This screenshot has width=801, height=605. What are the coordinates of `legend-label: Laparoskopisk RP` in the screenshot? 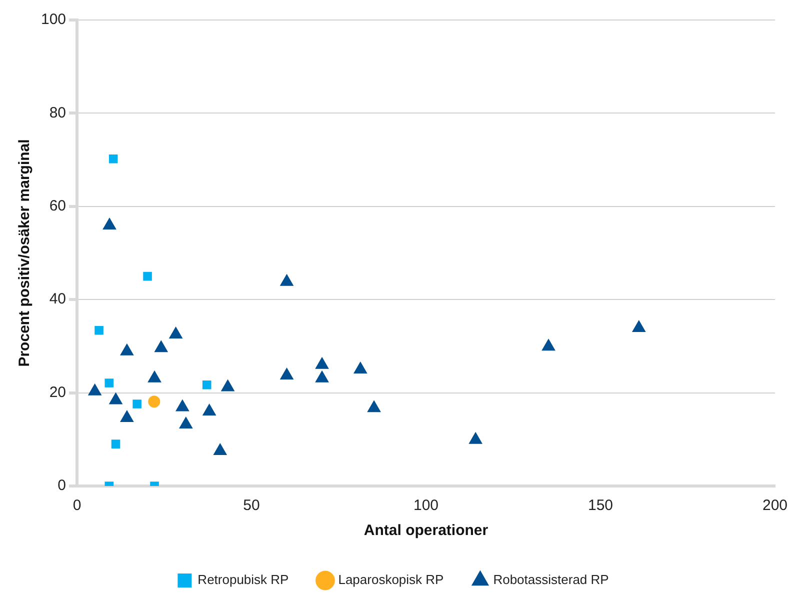 It's located at (391, 580).